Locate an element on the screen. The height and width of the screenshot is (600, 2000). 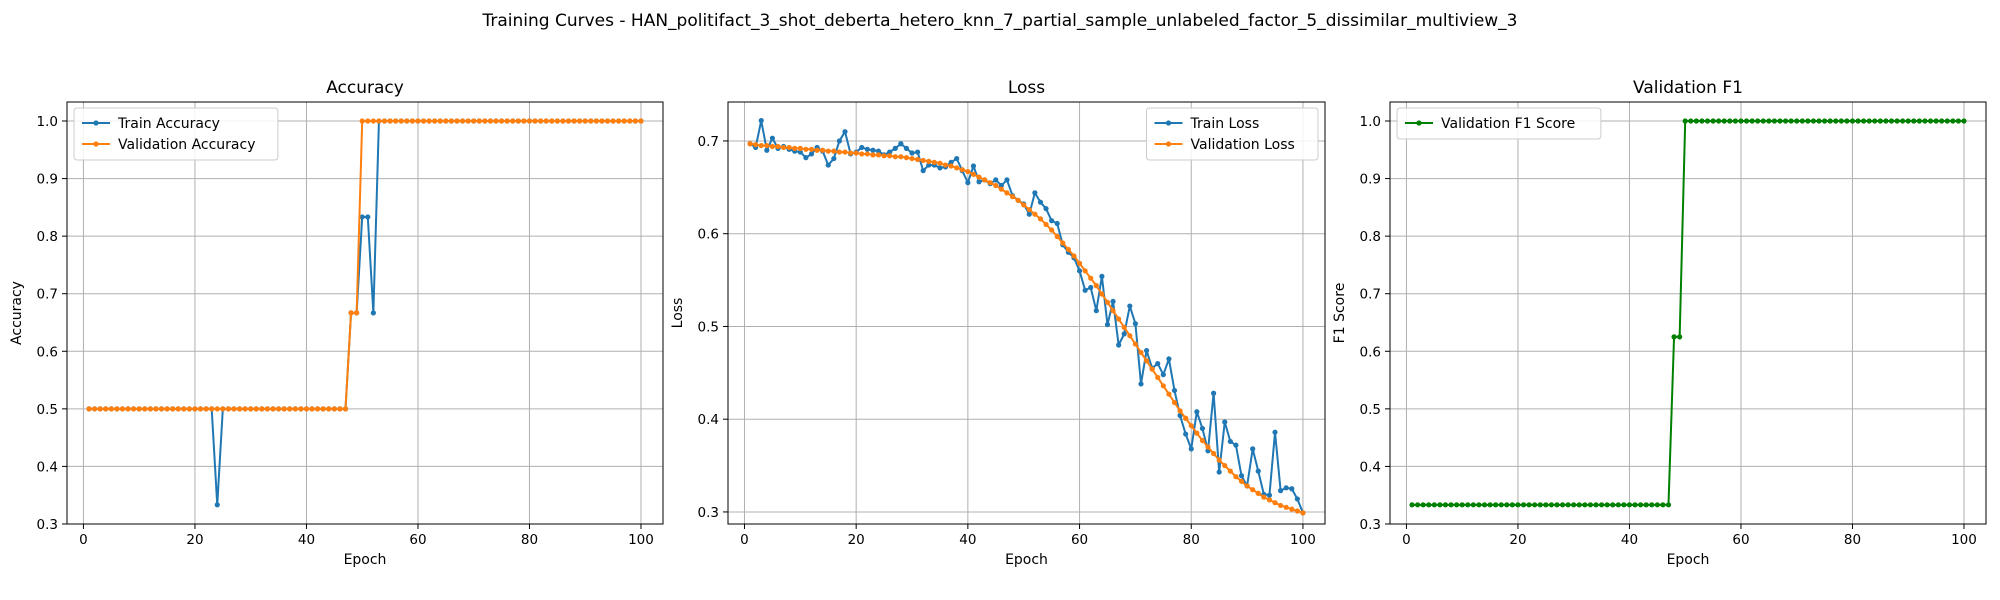
accuracy-legend-label: Validation Accuracy is located at coordinates (187, 145).